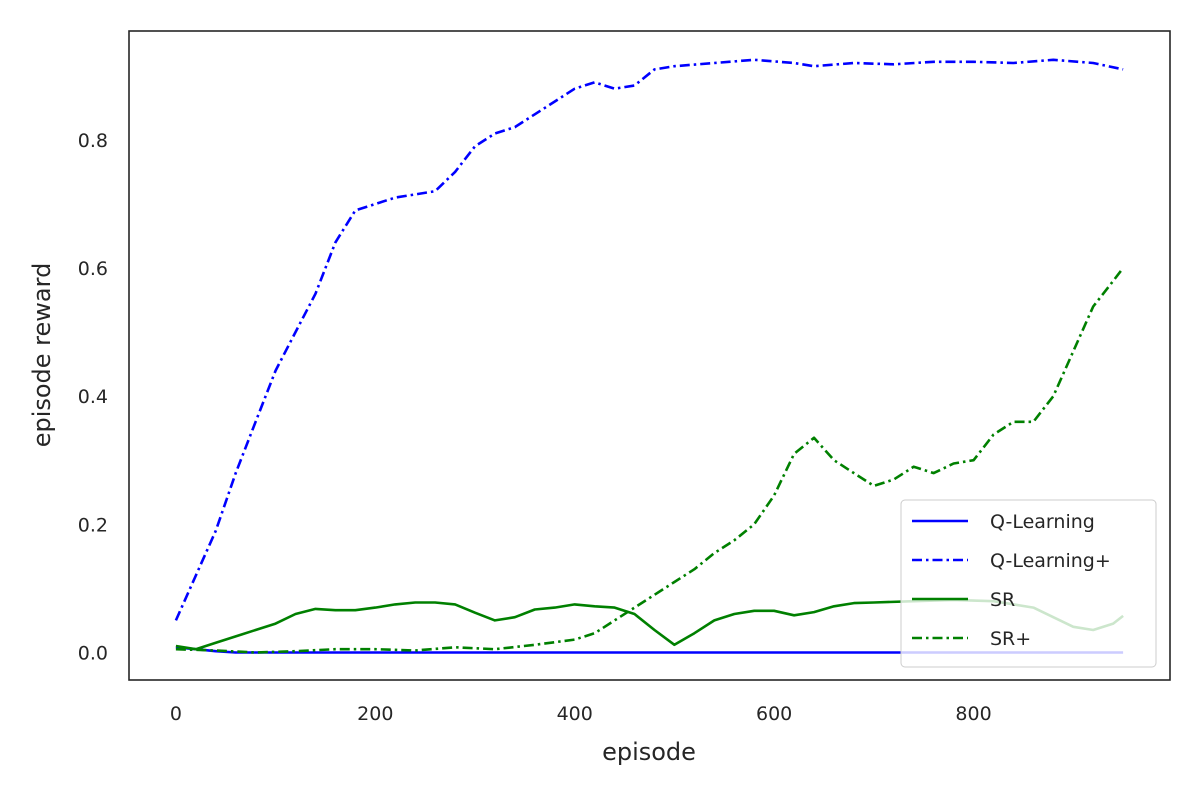 Image resolution: width=1200 pixels, height=800 pixels. I want to click on x-axis-label: episode, so click(649, 752).